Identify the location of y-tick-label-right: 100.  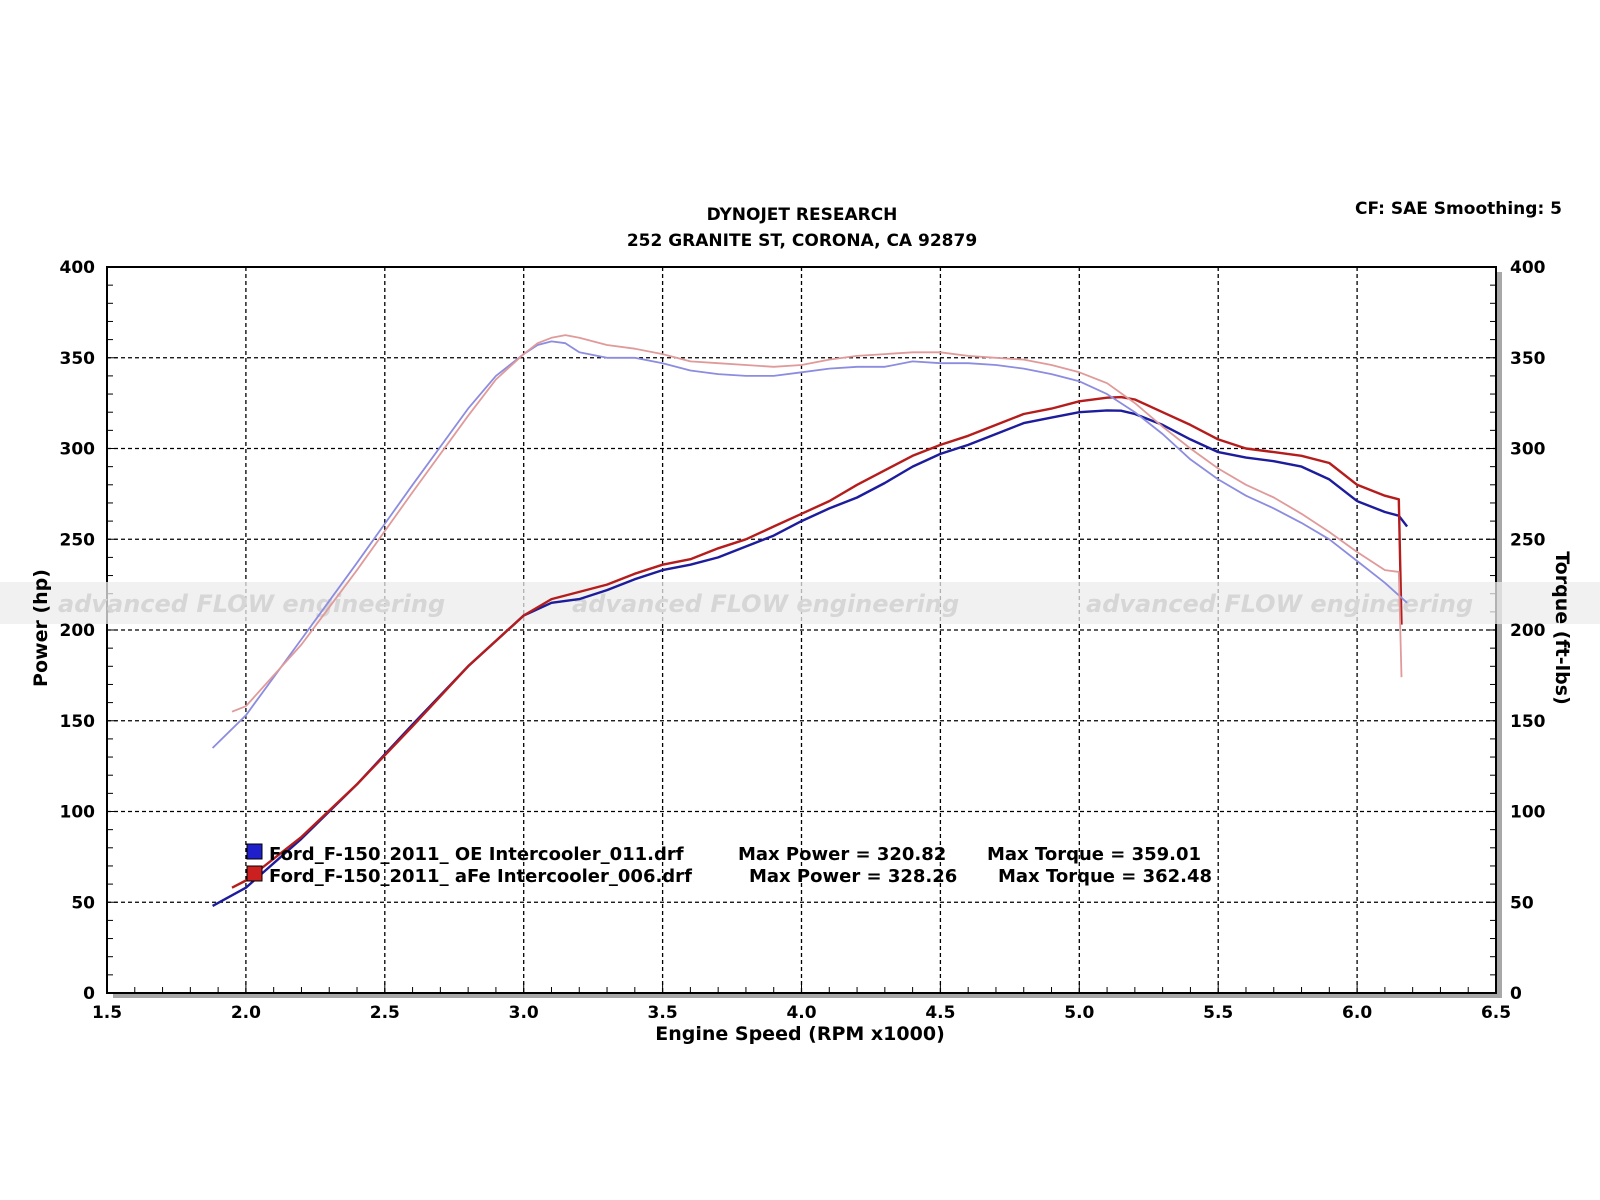
(1528, 813).